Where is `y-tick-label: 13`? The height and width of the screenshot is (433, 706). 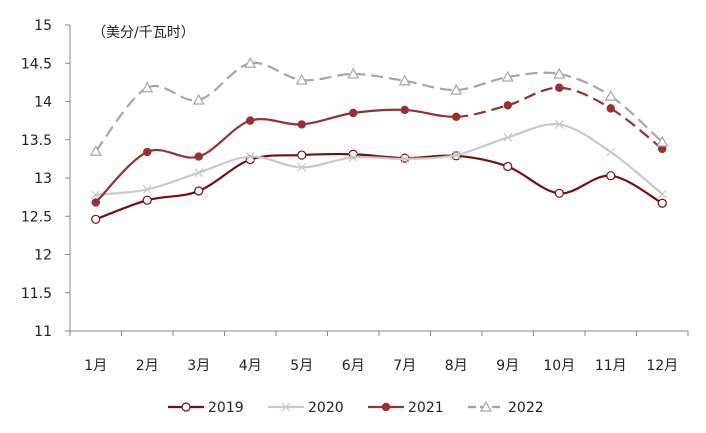 y-tick-label: 13 is located at coordinates (43, 179).